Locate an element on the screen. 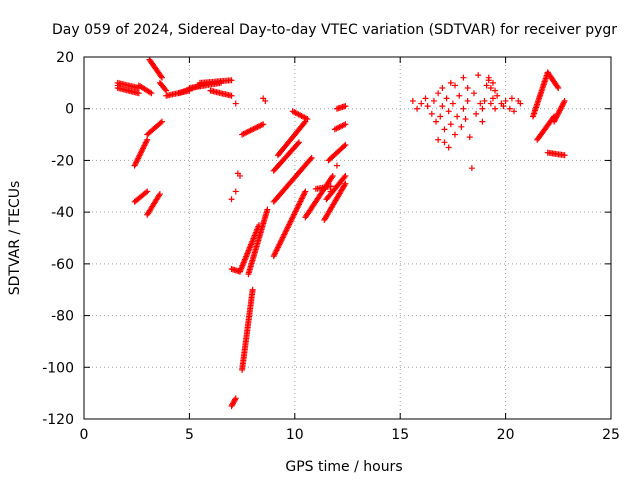 The width and height of the screenshot is (640, 480). x-axis-label: GPS time / hours is located at coordinates (343, 467).